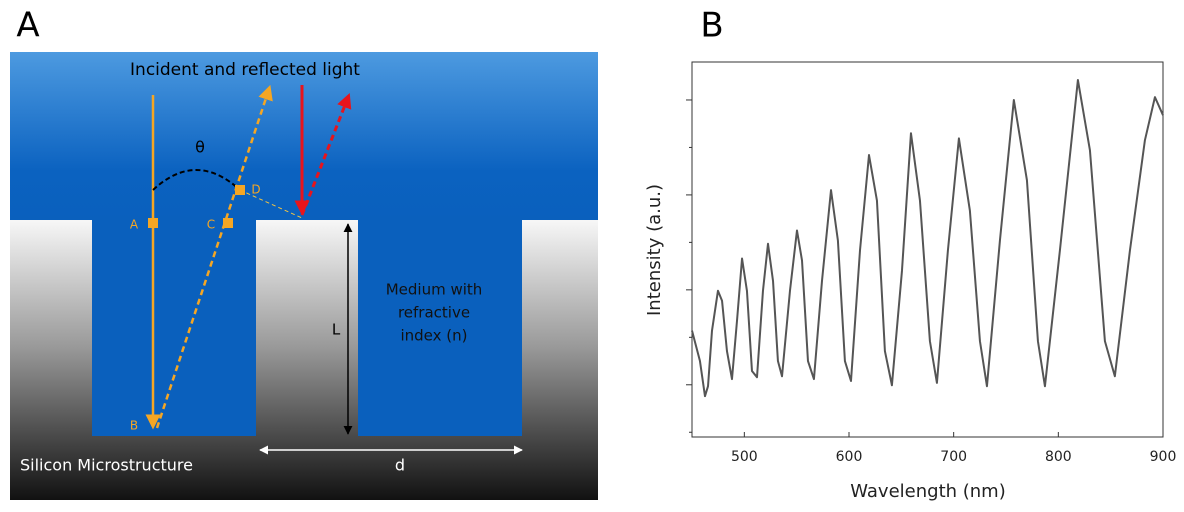 The width and height of the screenshot is (1184, 512). Describe the element at coordinates (400, 465) in the screenshot. I see `spacing-label: d` at that location.